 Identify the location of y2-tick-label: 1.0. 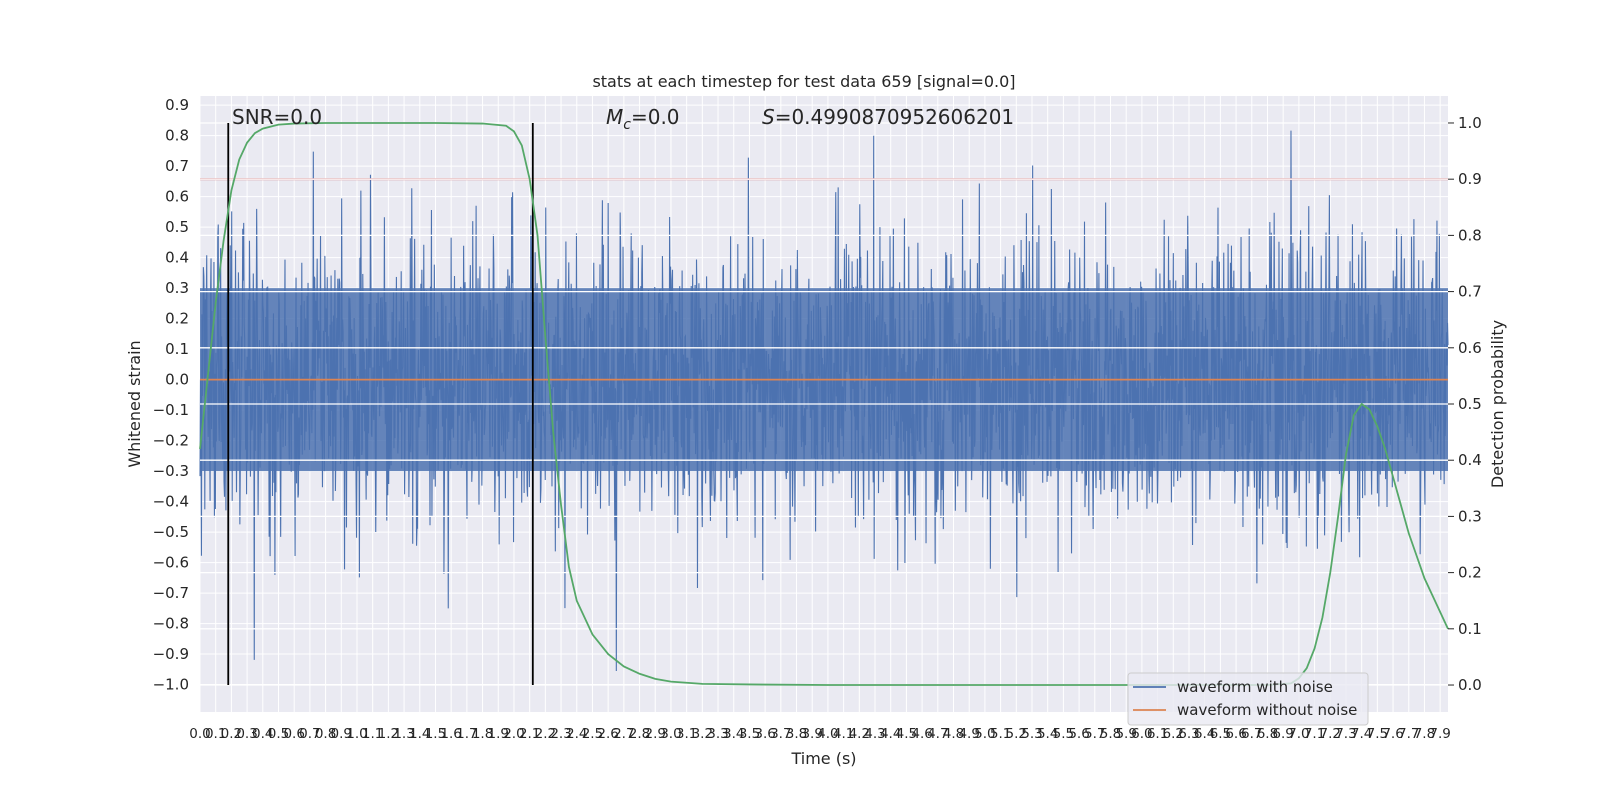
(1470, 123).